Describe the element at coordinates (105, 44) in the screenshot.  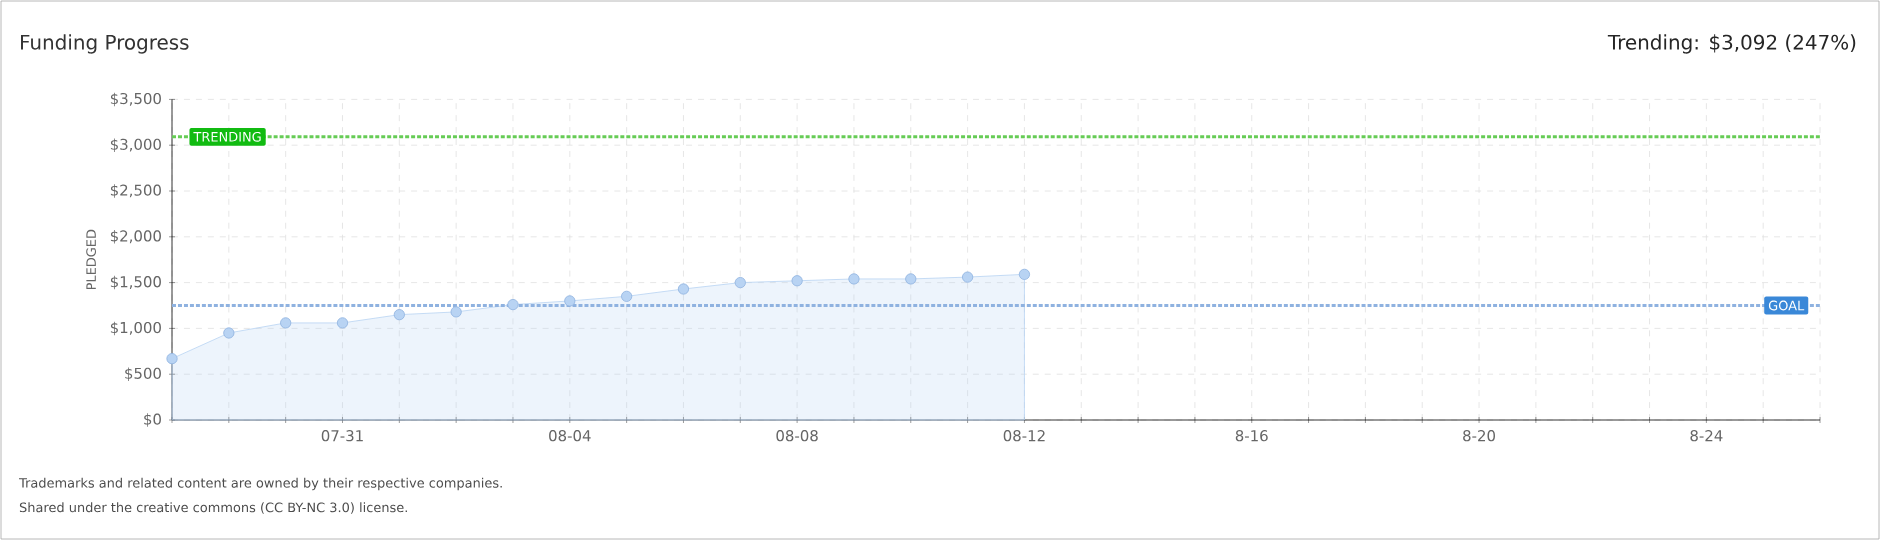
I see `chart-title: Funding Progress` at that location.